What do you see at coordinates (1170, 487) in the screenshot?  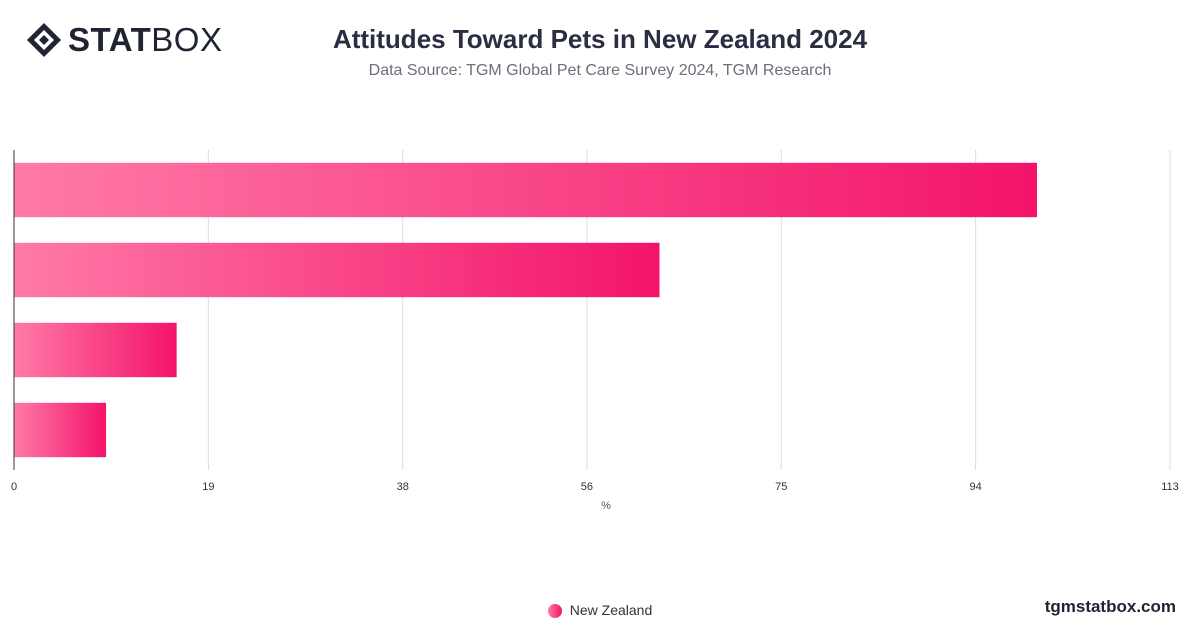 I see `x-tick-label: 113` at bounding box center [1170, 487].